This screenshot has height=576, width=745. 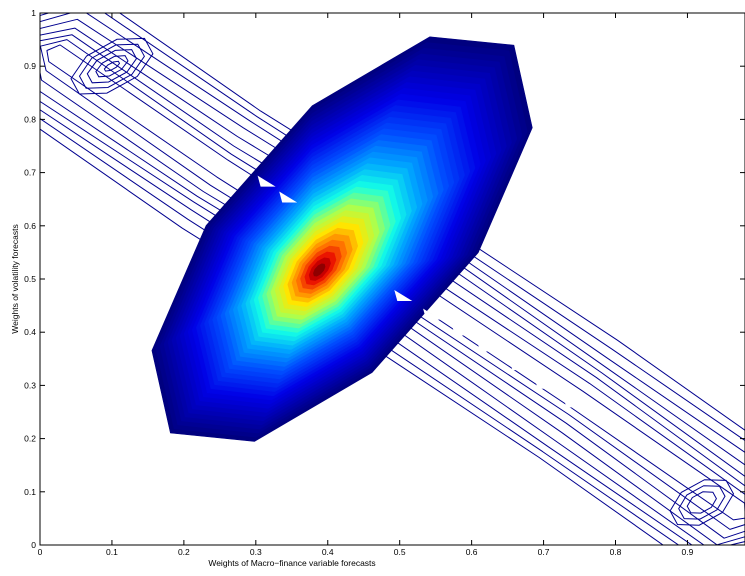 I want to click on x-tick-label: 0.8, so click(x=616, y=552).